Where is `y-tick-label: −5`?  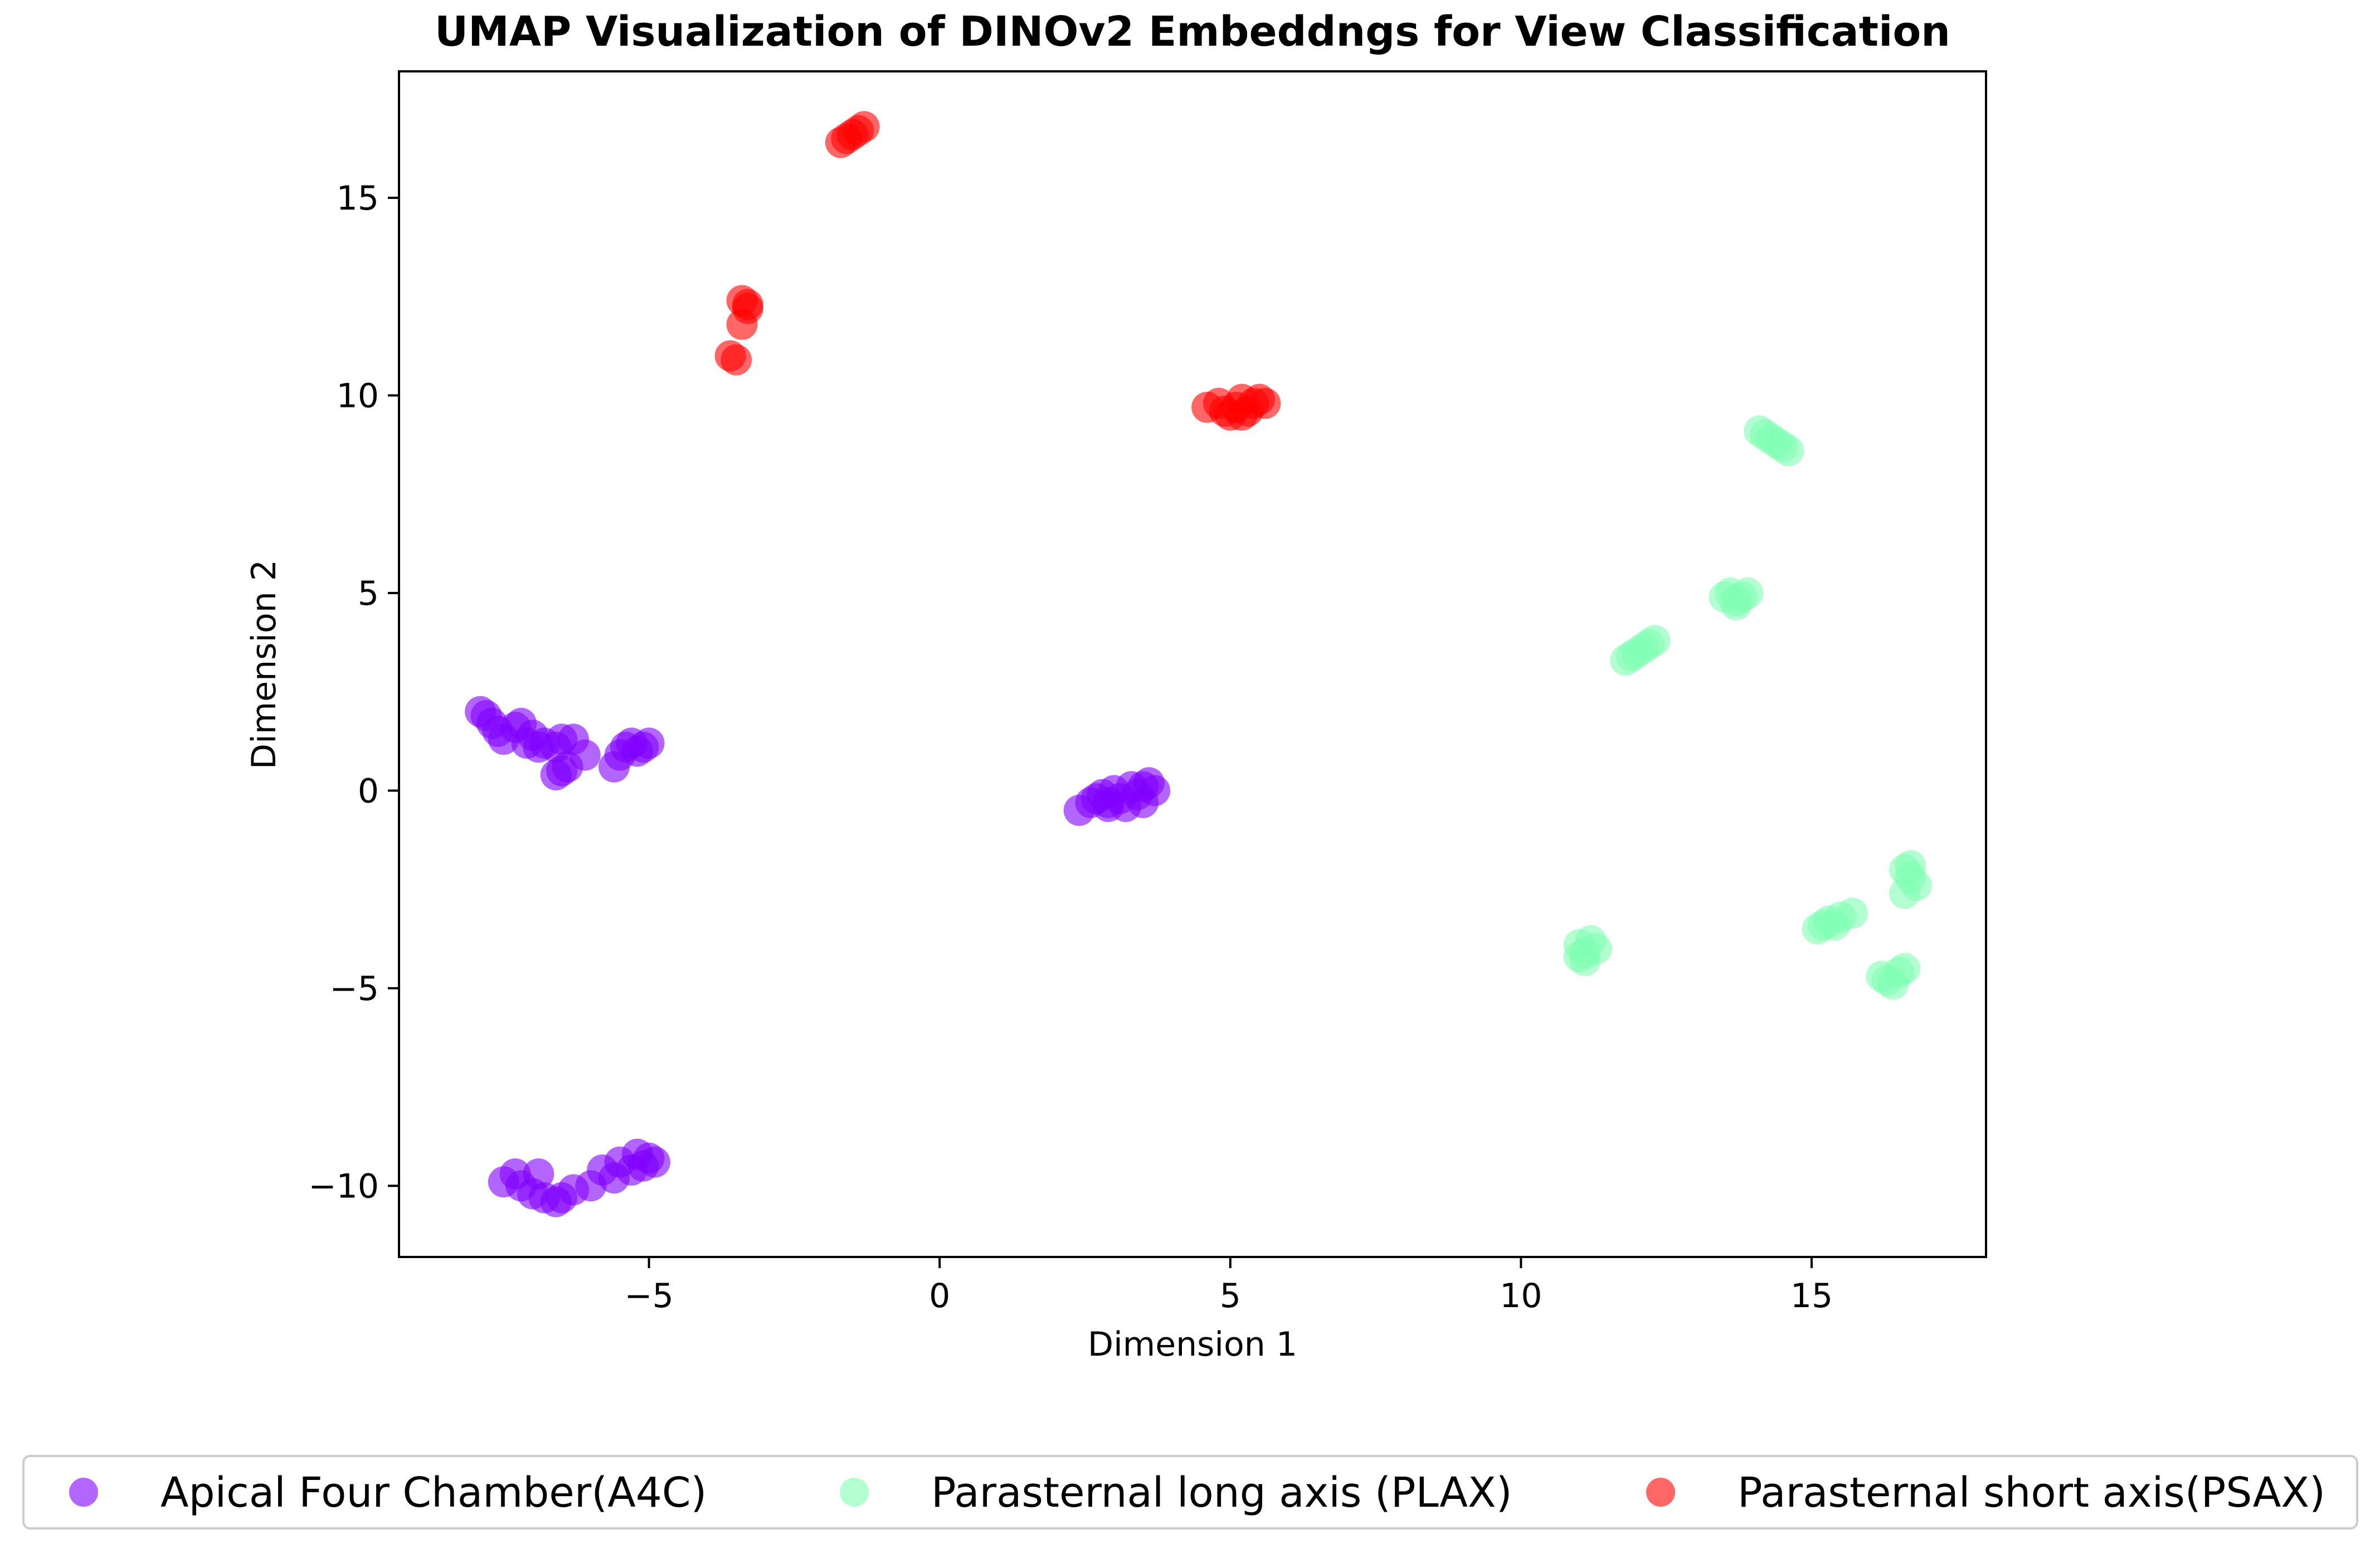
y-tick-label: −5 is located at coordinates (354, 988).